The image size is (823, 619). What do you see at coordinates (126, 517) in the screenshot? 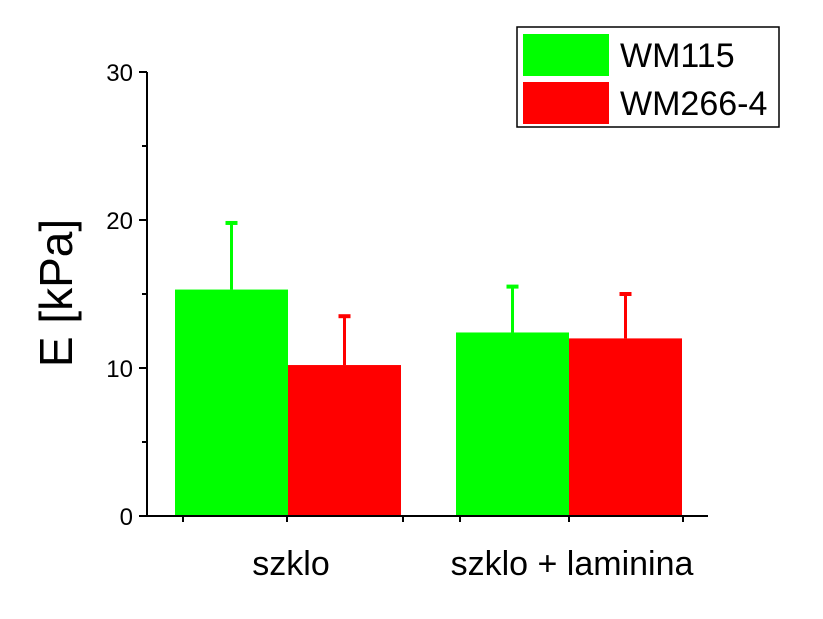
I see `y-tick-label-0: 0` at bounding box center [126, 517].